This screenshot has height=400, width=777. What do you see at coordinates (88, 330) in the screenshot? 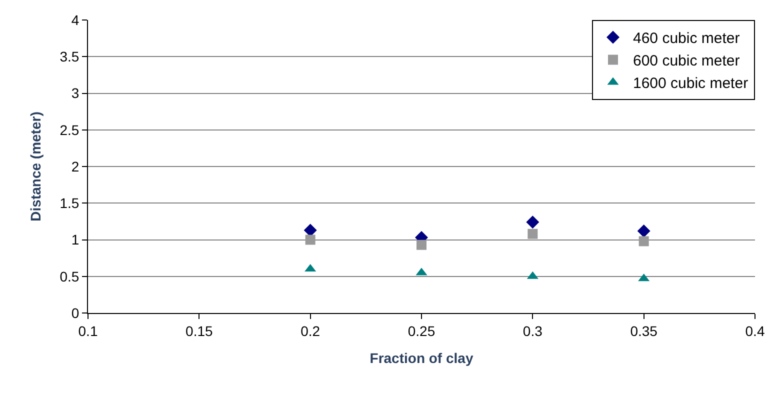
I see `x-tick-label: 0.1` at bounding box center [88, 330].